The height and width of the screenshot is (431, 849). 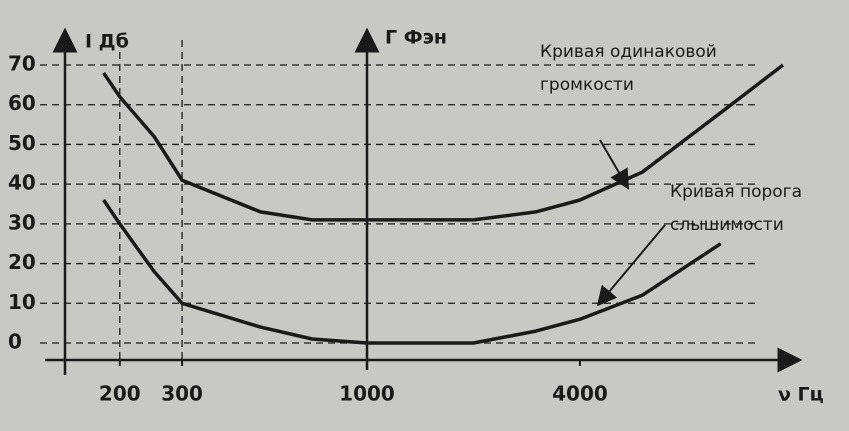 What do you see at coordinates (22, 262) in the screenshot?
I see `y-tick-label: 20` at bounding box center [22, 262].